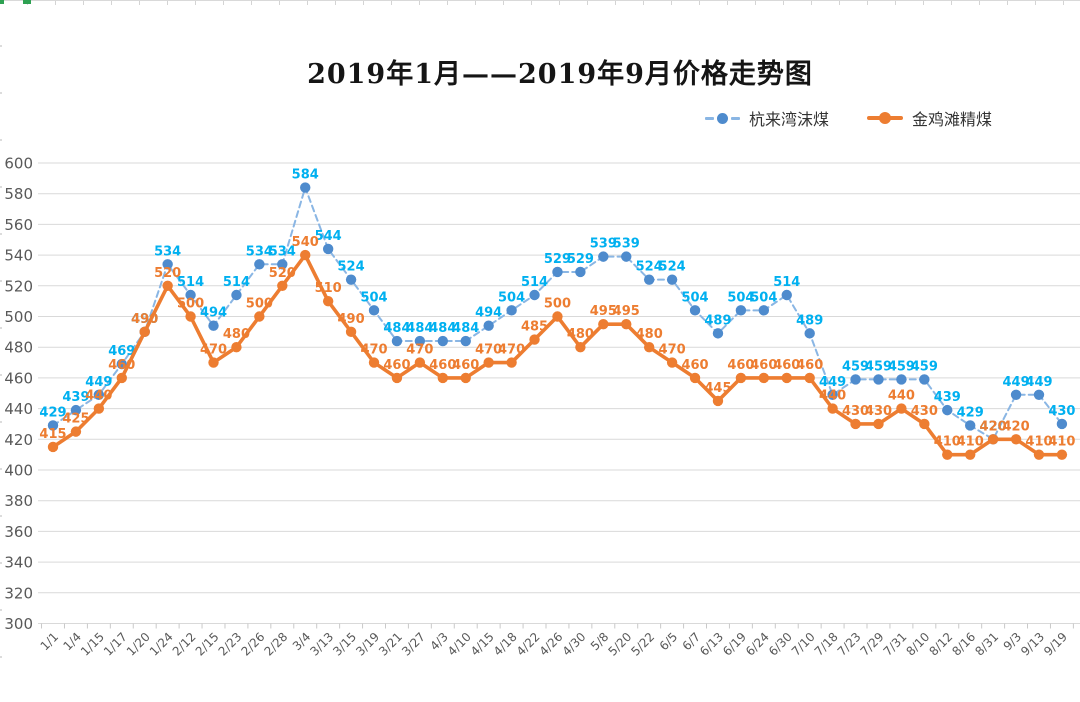 This screenshot has height=702, width=1080. Describe the element at coordinates (780, 644) in the screenshot. I see `svg-text: 6/30` at that location.